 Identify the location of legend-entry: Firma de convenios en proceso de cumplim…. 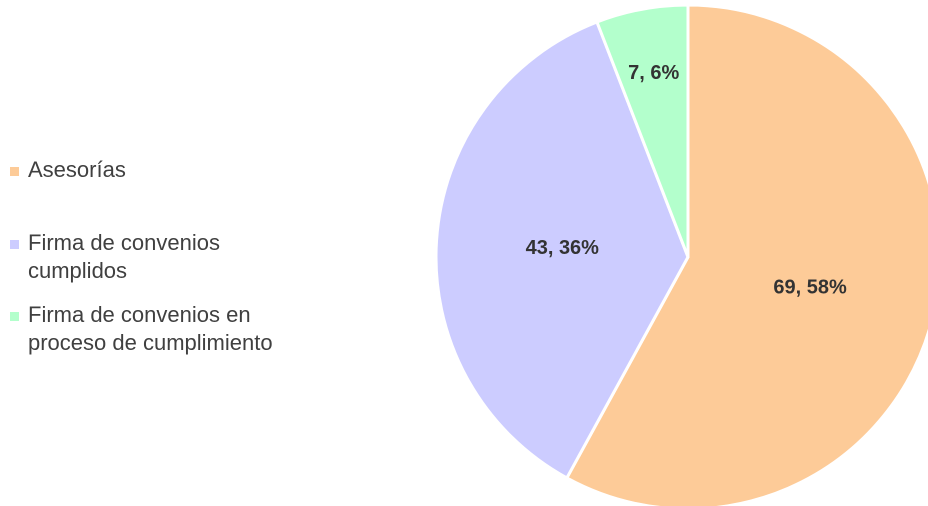
(165, 329).